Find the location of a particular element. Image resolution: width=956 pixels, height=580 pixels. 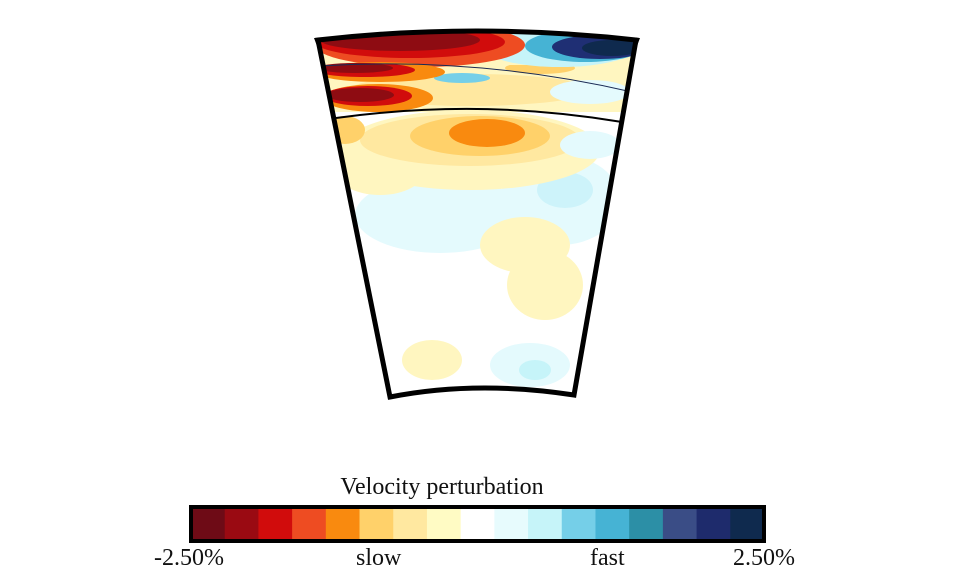

colorbar-min-label: -2.50% is located at coordinates (189, 558).